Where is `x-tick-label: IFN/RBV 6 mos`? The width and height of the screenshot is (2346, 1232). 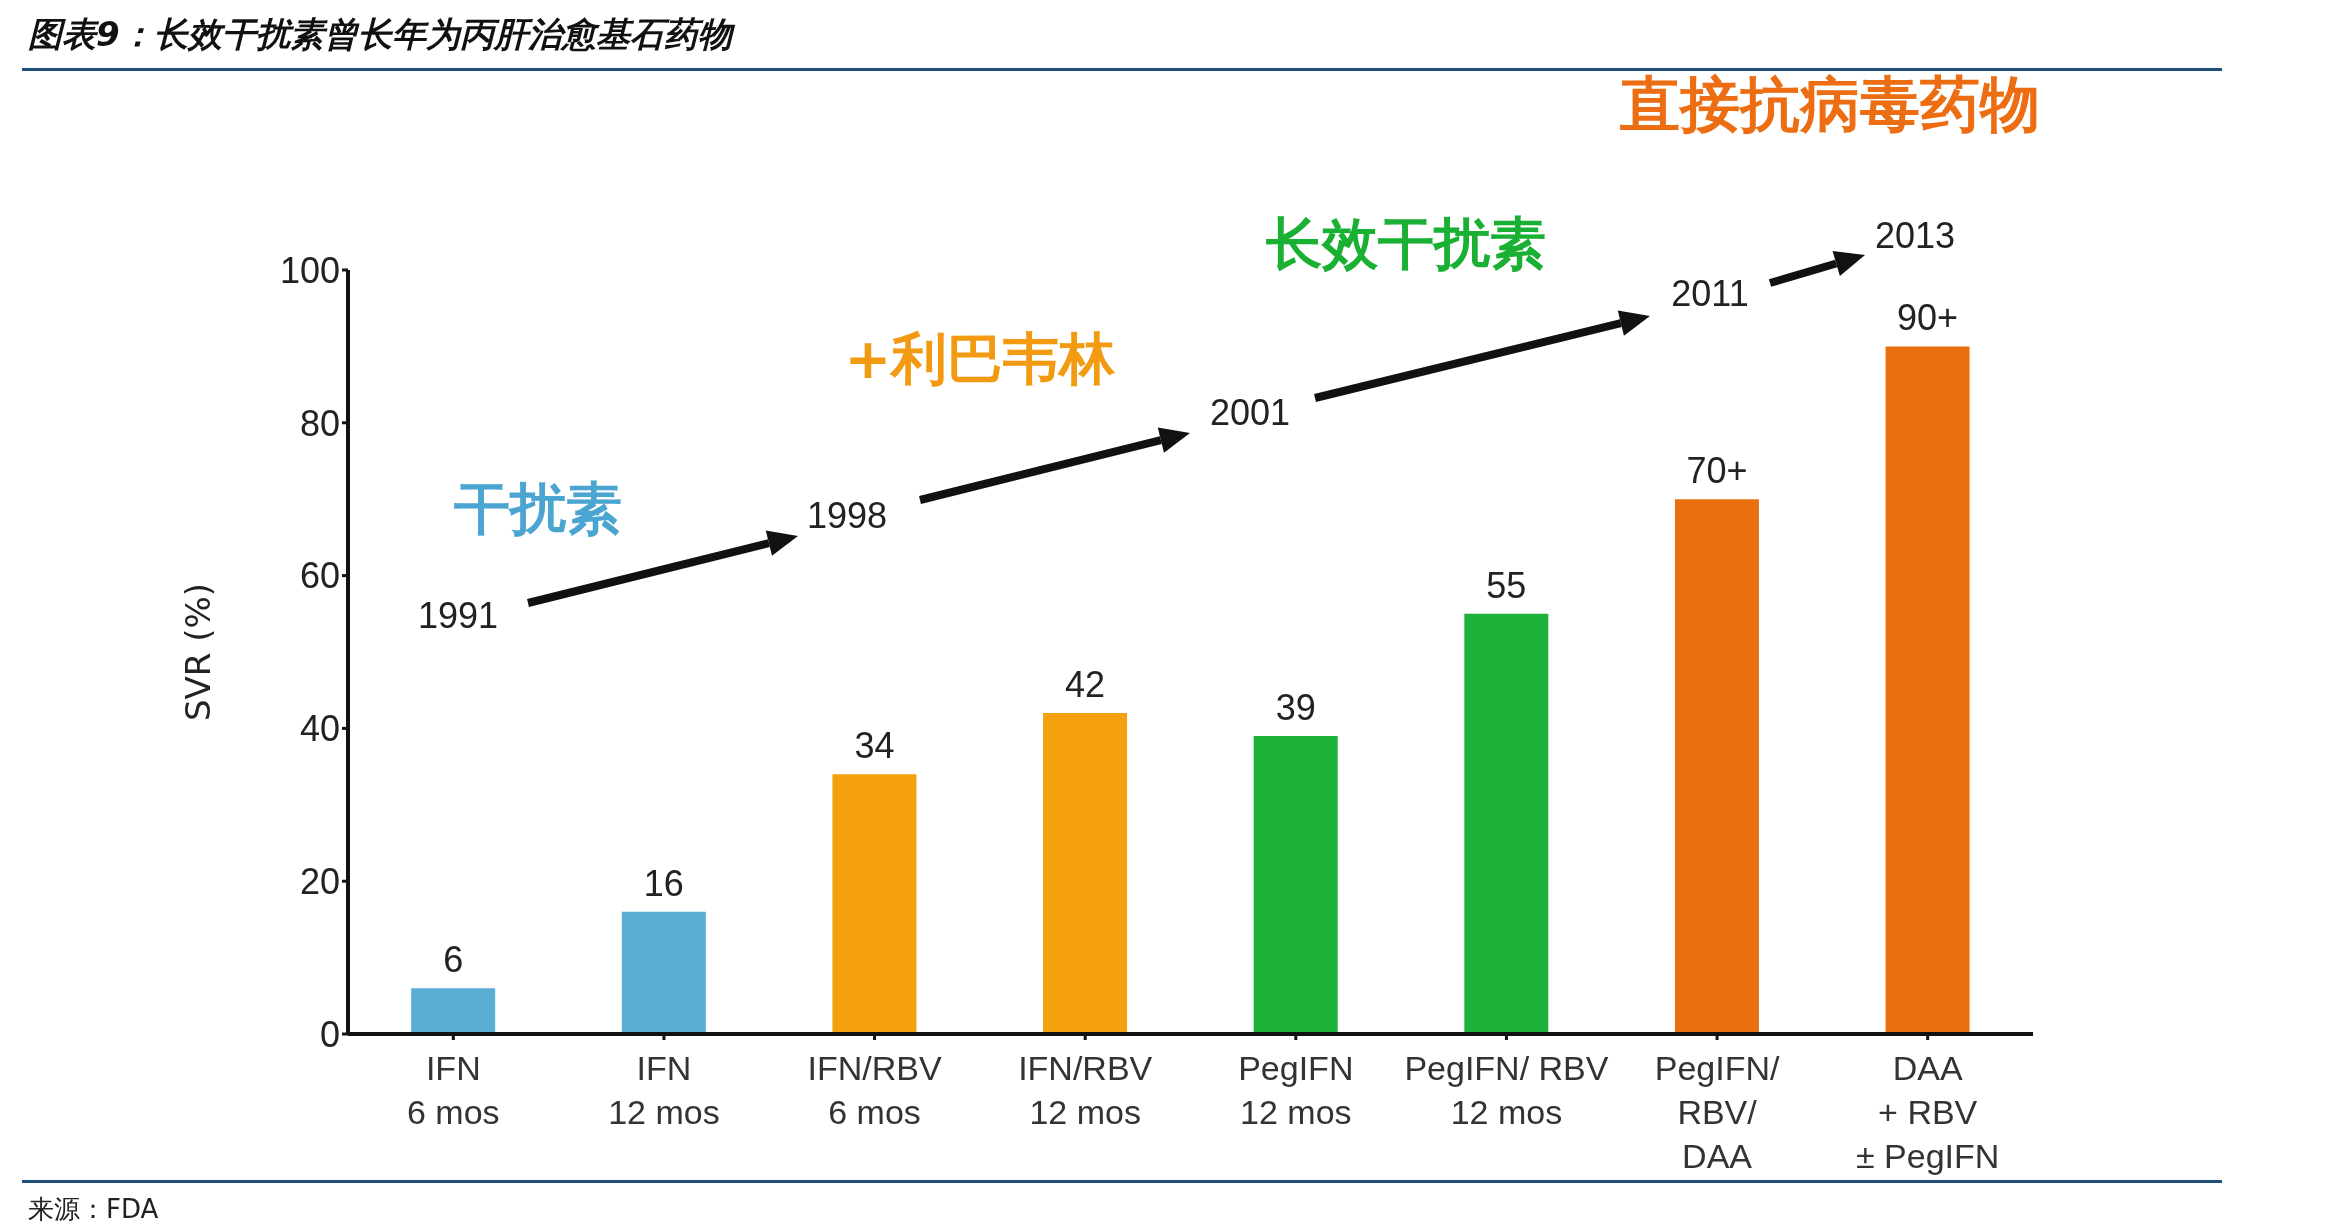 x-tick-label: IFN/RBV 6 mos is located at coordinates (874, 1090).